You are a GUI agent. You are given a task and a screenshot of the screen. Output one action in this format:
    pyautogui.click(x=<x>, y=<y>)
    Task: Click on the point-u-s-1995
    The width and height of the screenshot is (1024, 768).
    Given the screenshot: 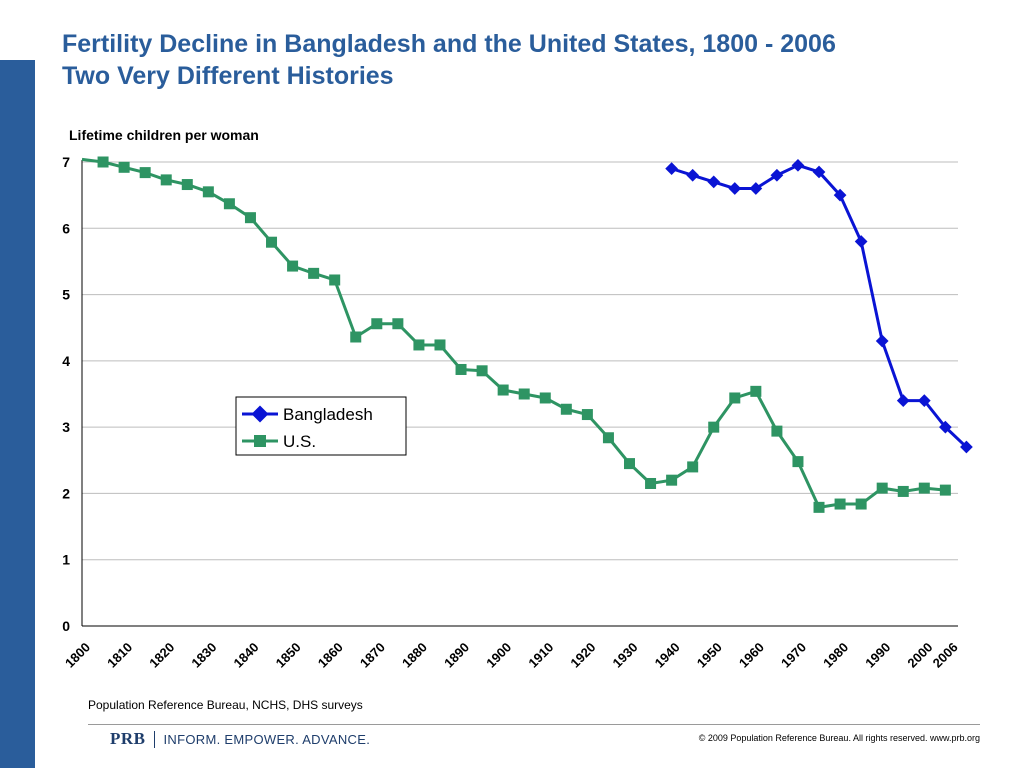 What is the action you would take?
    pyautogui.click(x=903, y=491)
    